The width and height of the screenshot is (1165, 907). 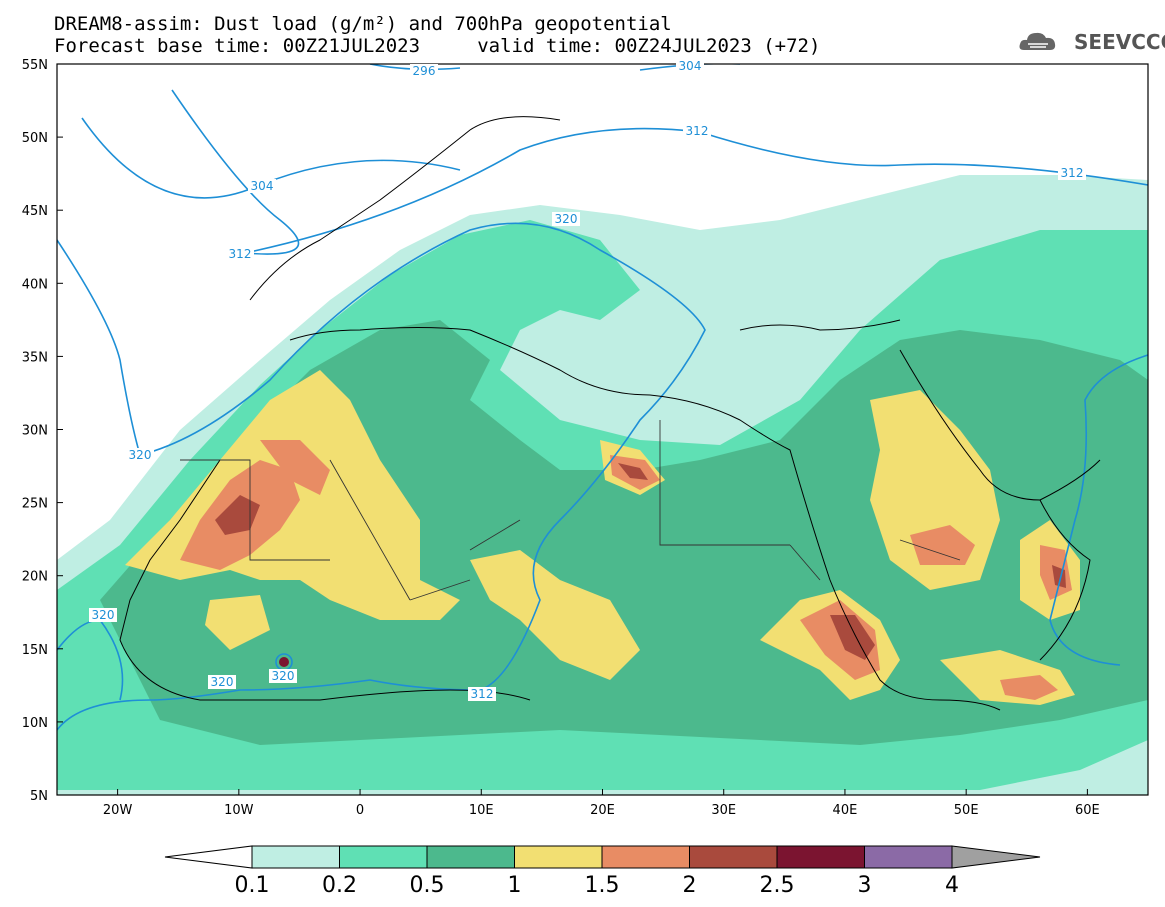 I want to click on lat-tick-label: 10N, so click(x=35, y=723).